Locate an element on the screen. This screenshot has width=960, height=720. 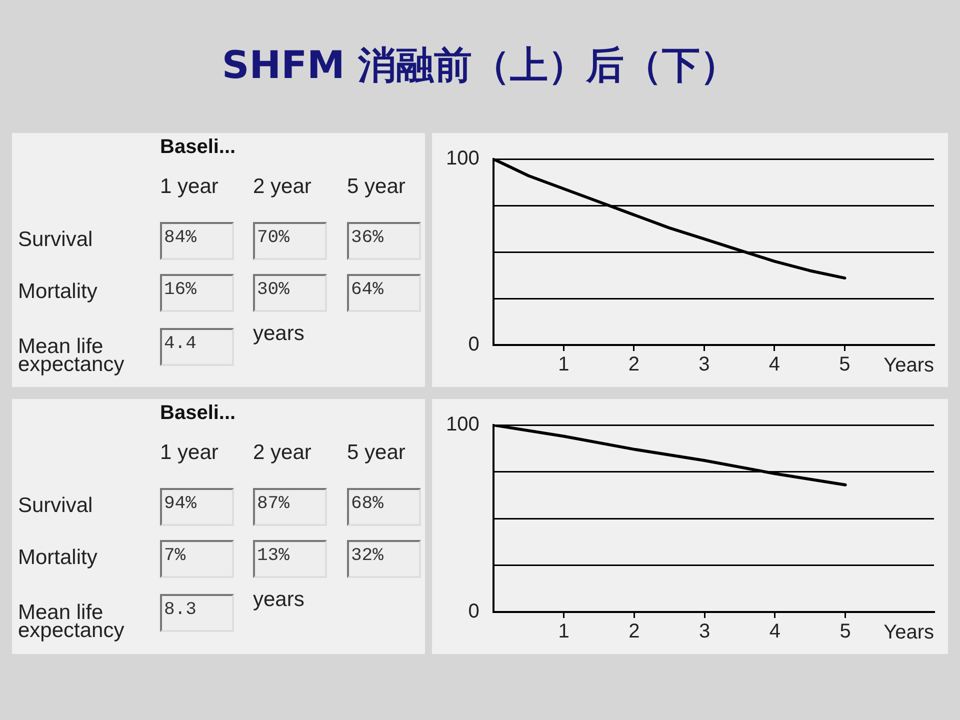
text: 7% is located at coordinates (175, 556).